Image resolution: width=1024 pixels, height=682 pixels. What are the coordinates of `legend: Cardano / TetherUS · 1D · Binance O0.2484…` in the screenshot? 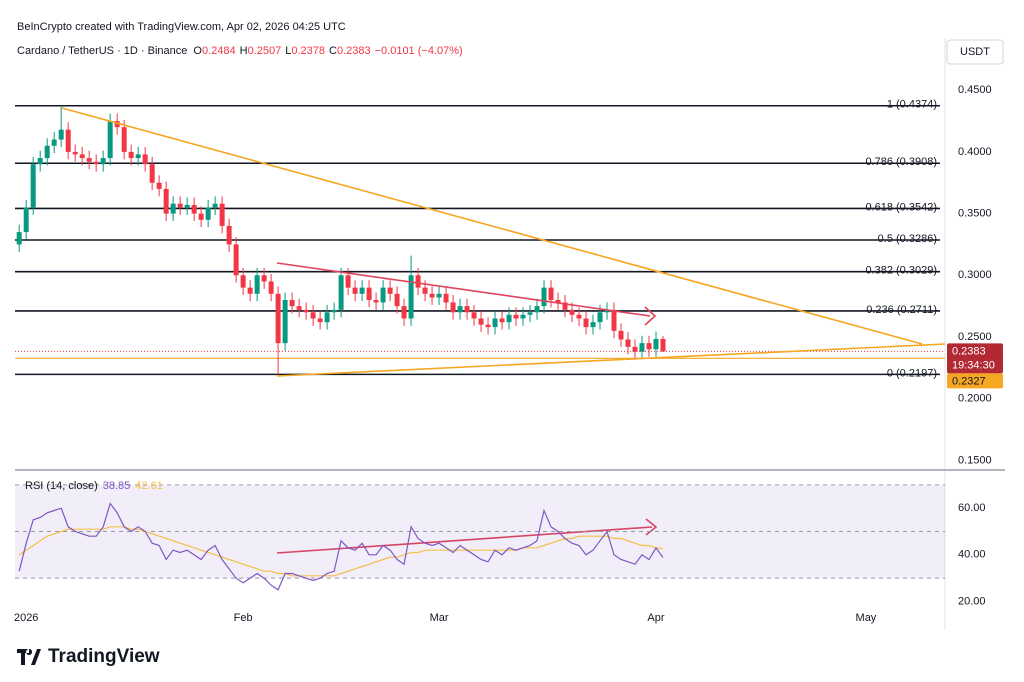 It's located at (240, 51).